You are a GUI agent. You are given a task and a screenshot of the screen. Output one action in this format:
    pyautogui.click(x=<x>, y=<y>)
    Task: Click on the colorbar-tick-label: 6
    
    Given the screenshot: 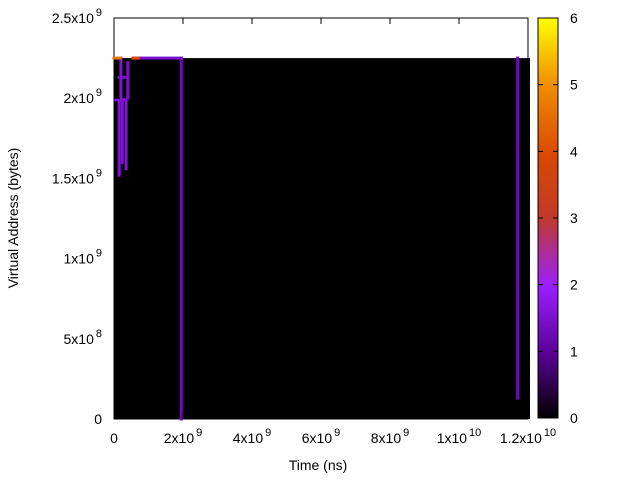 What is the action you would take?
    pyautogui.click(x=574, y=18)
    